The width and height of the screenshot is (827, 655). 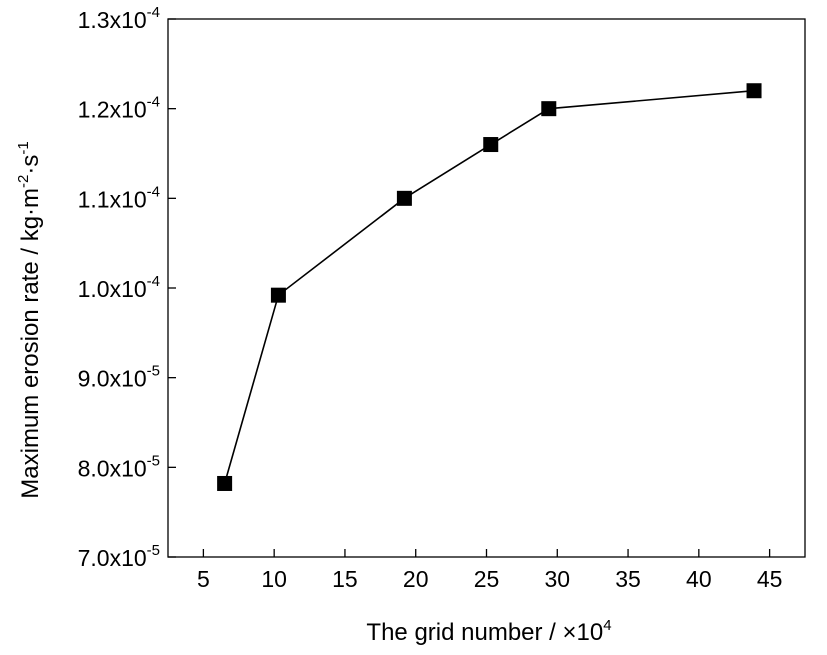 I want to click on y-tick-label: 1.3x10⁻⁴, so click(x=119, y=18).